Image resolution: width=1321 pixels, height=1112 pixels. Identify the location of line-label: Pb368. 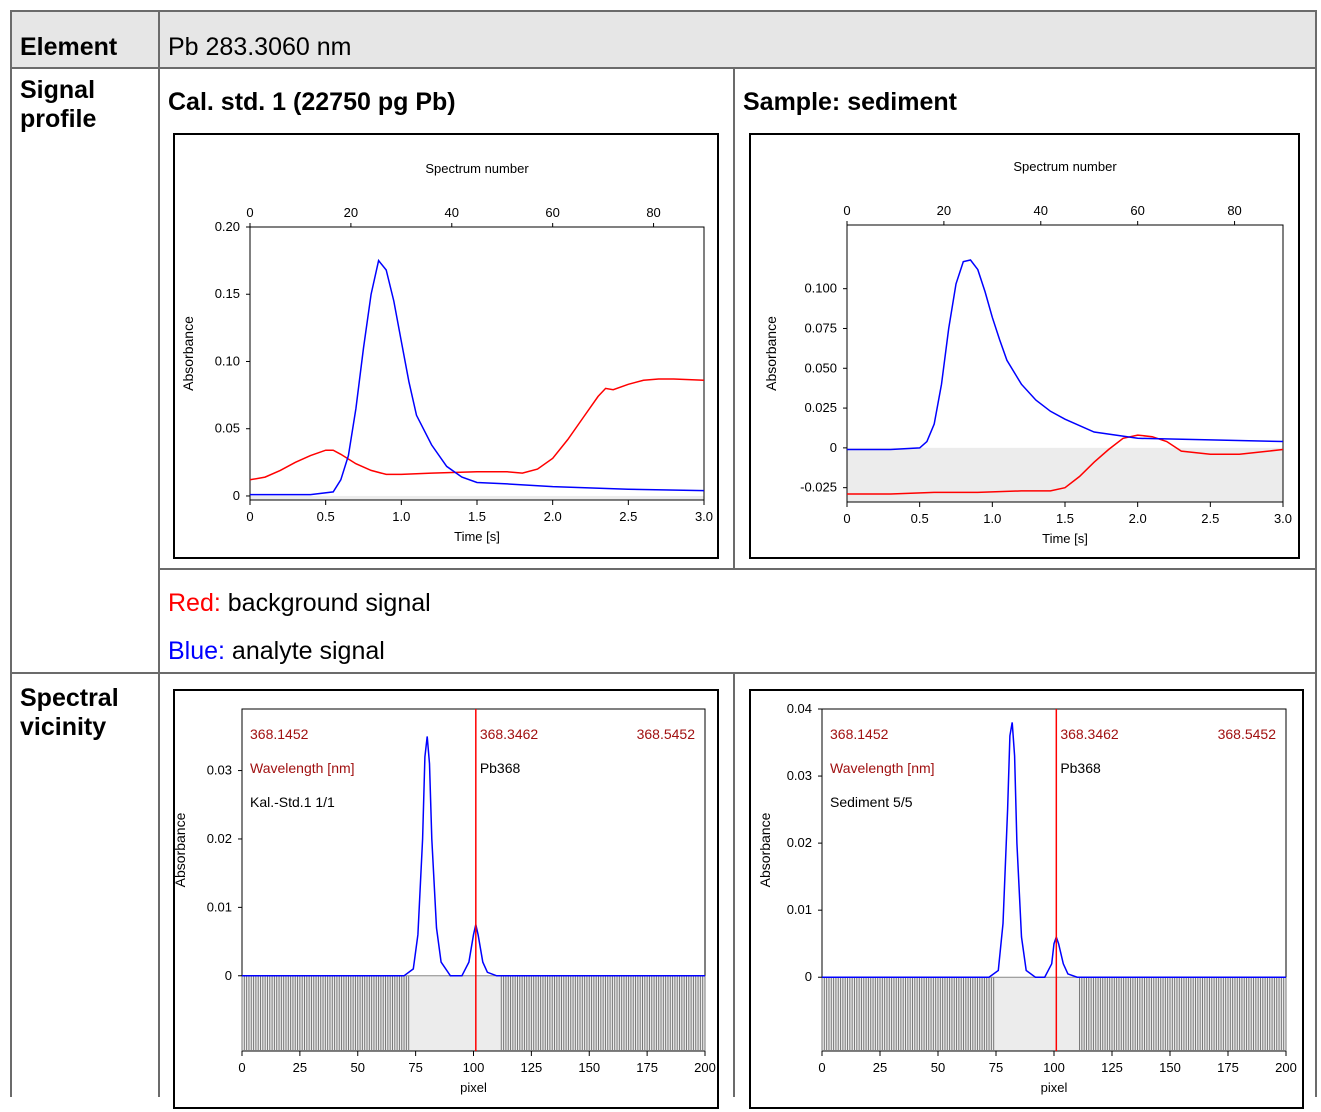
(1080, 768).